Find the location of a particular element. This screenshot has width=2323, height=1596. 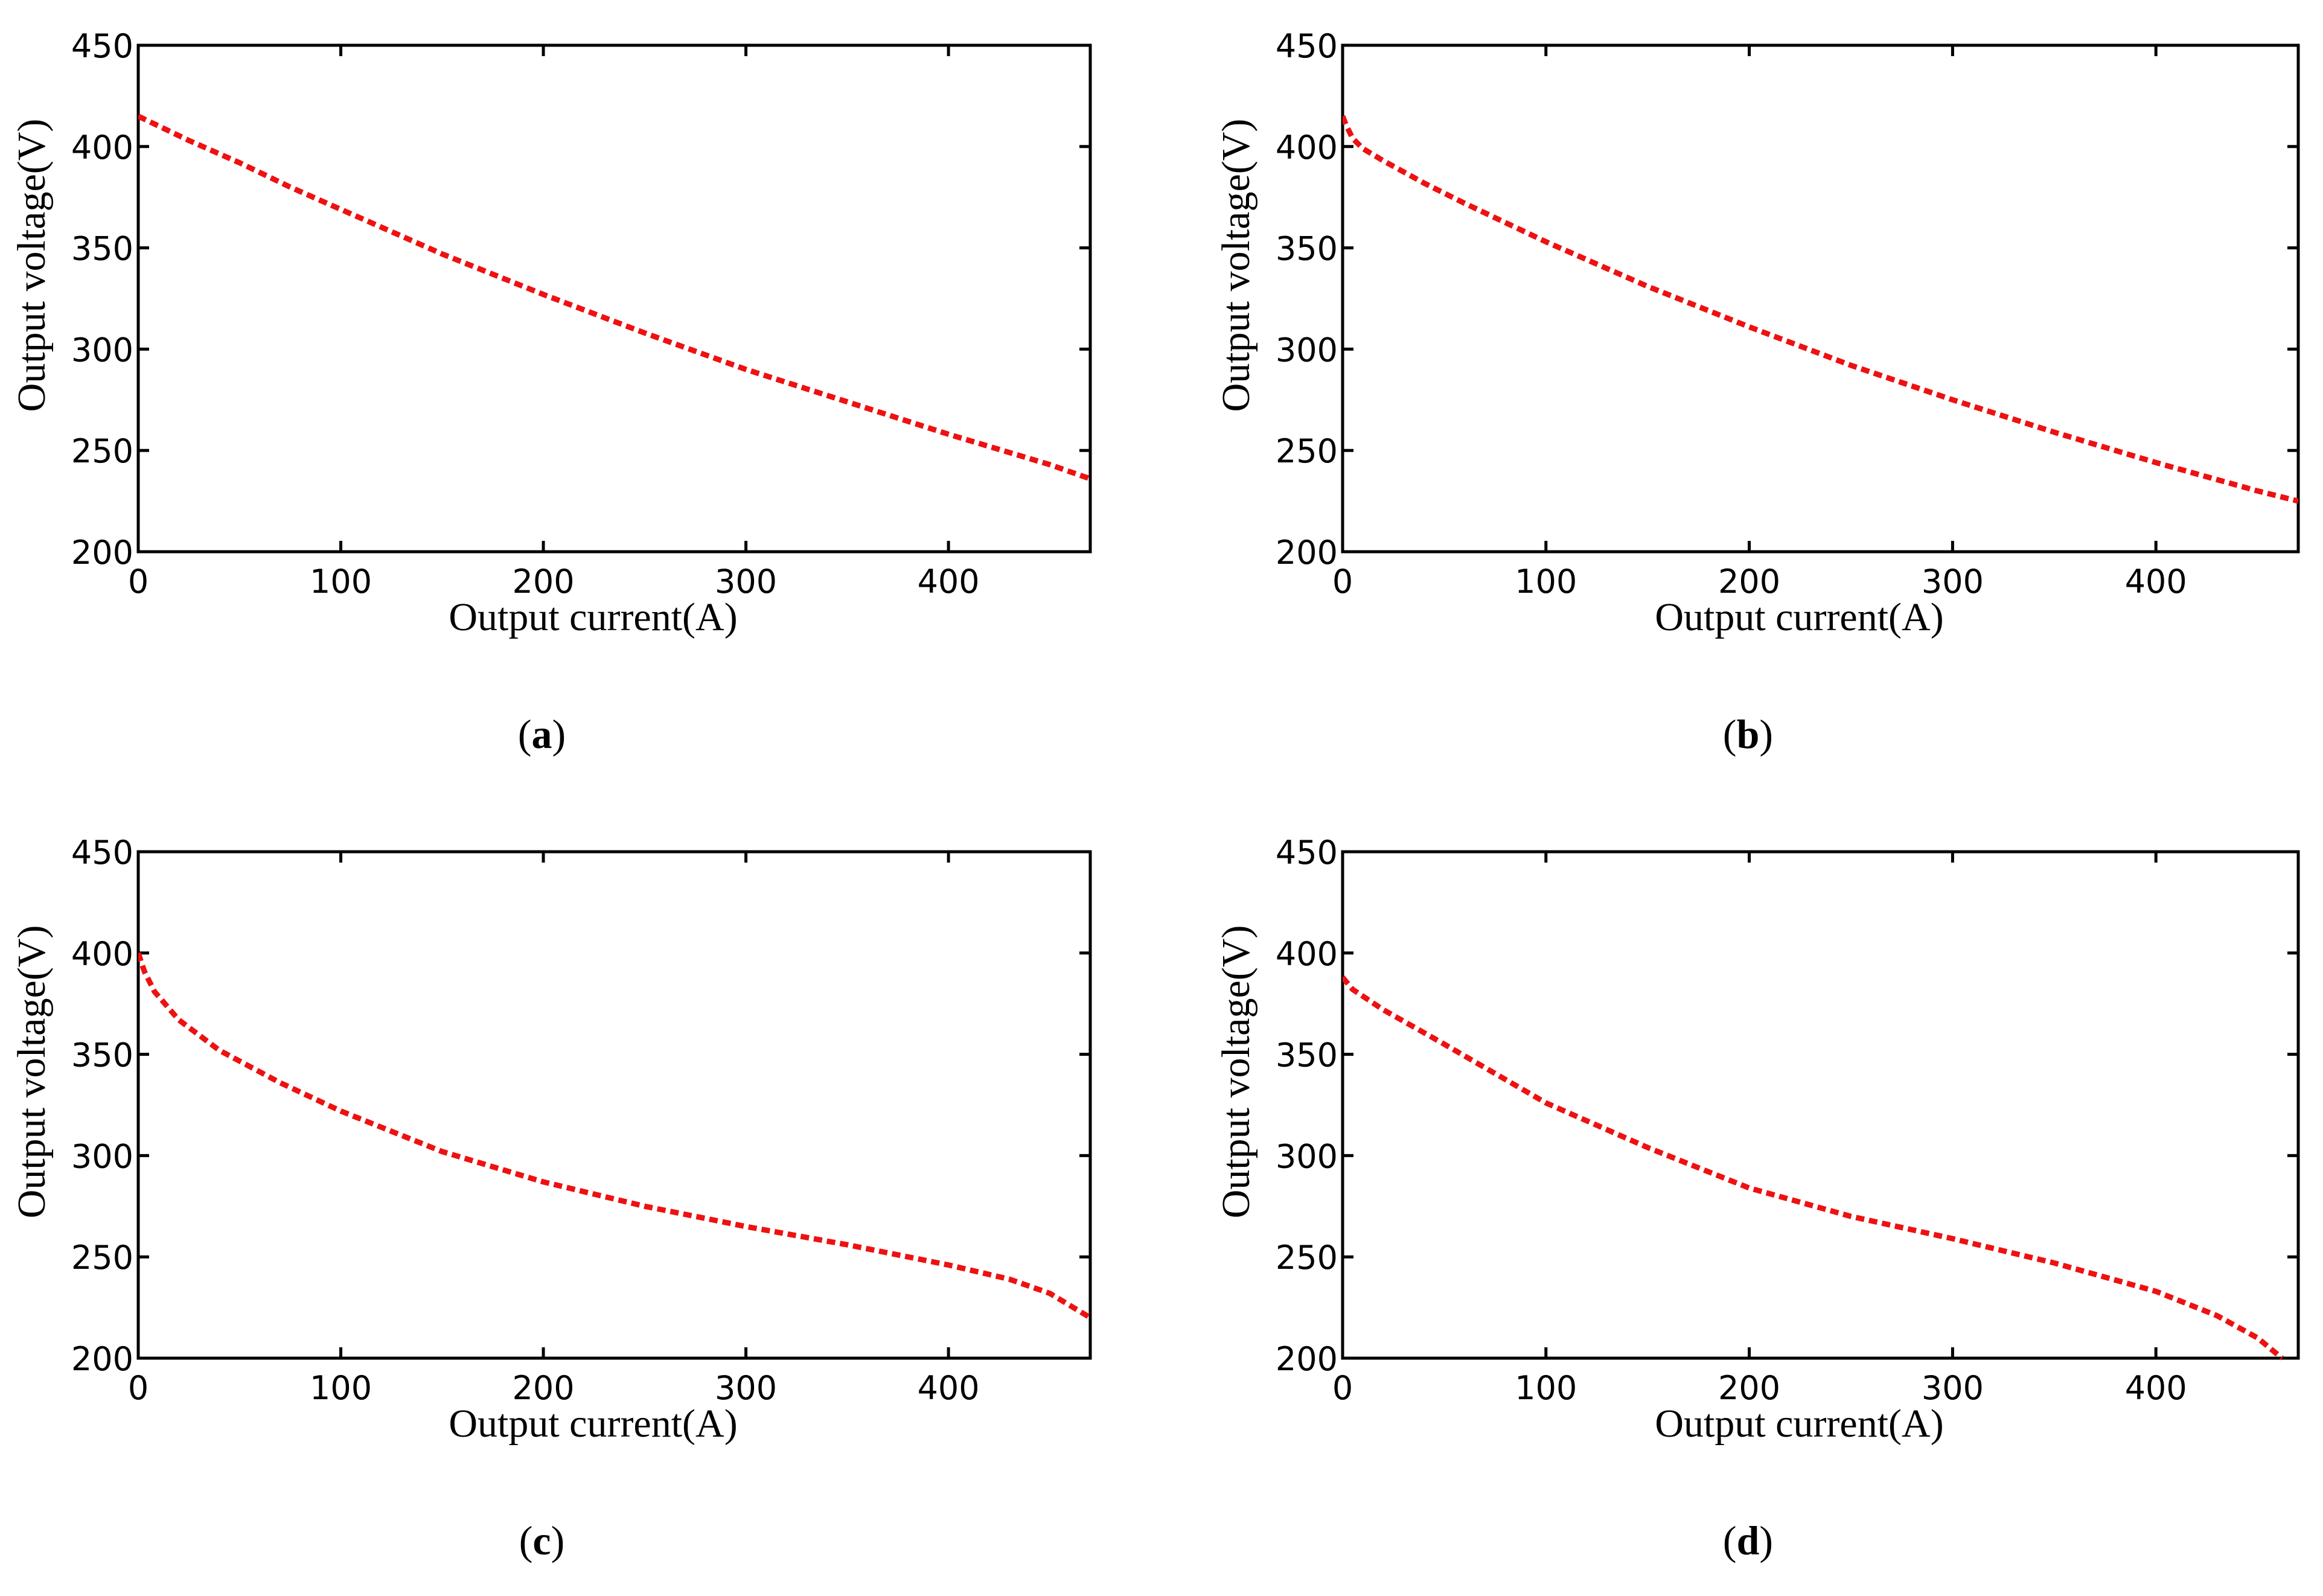

panel-caption: (a) is located at coordinates (542, 734).